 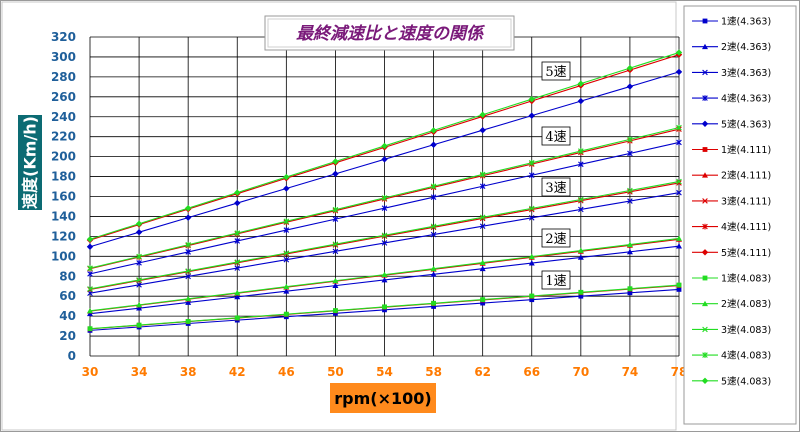 What do you see at coordinates (72, 356) in the screenshot?
I see `y-tick-label: 0` at bounding box center [72, 356].